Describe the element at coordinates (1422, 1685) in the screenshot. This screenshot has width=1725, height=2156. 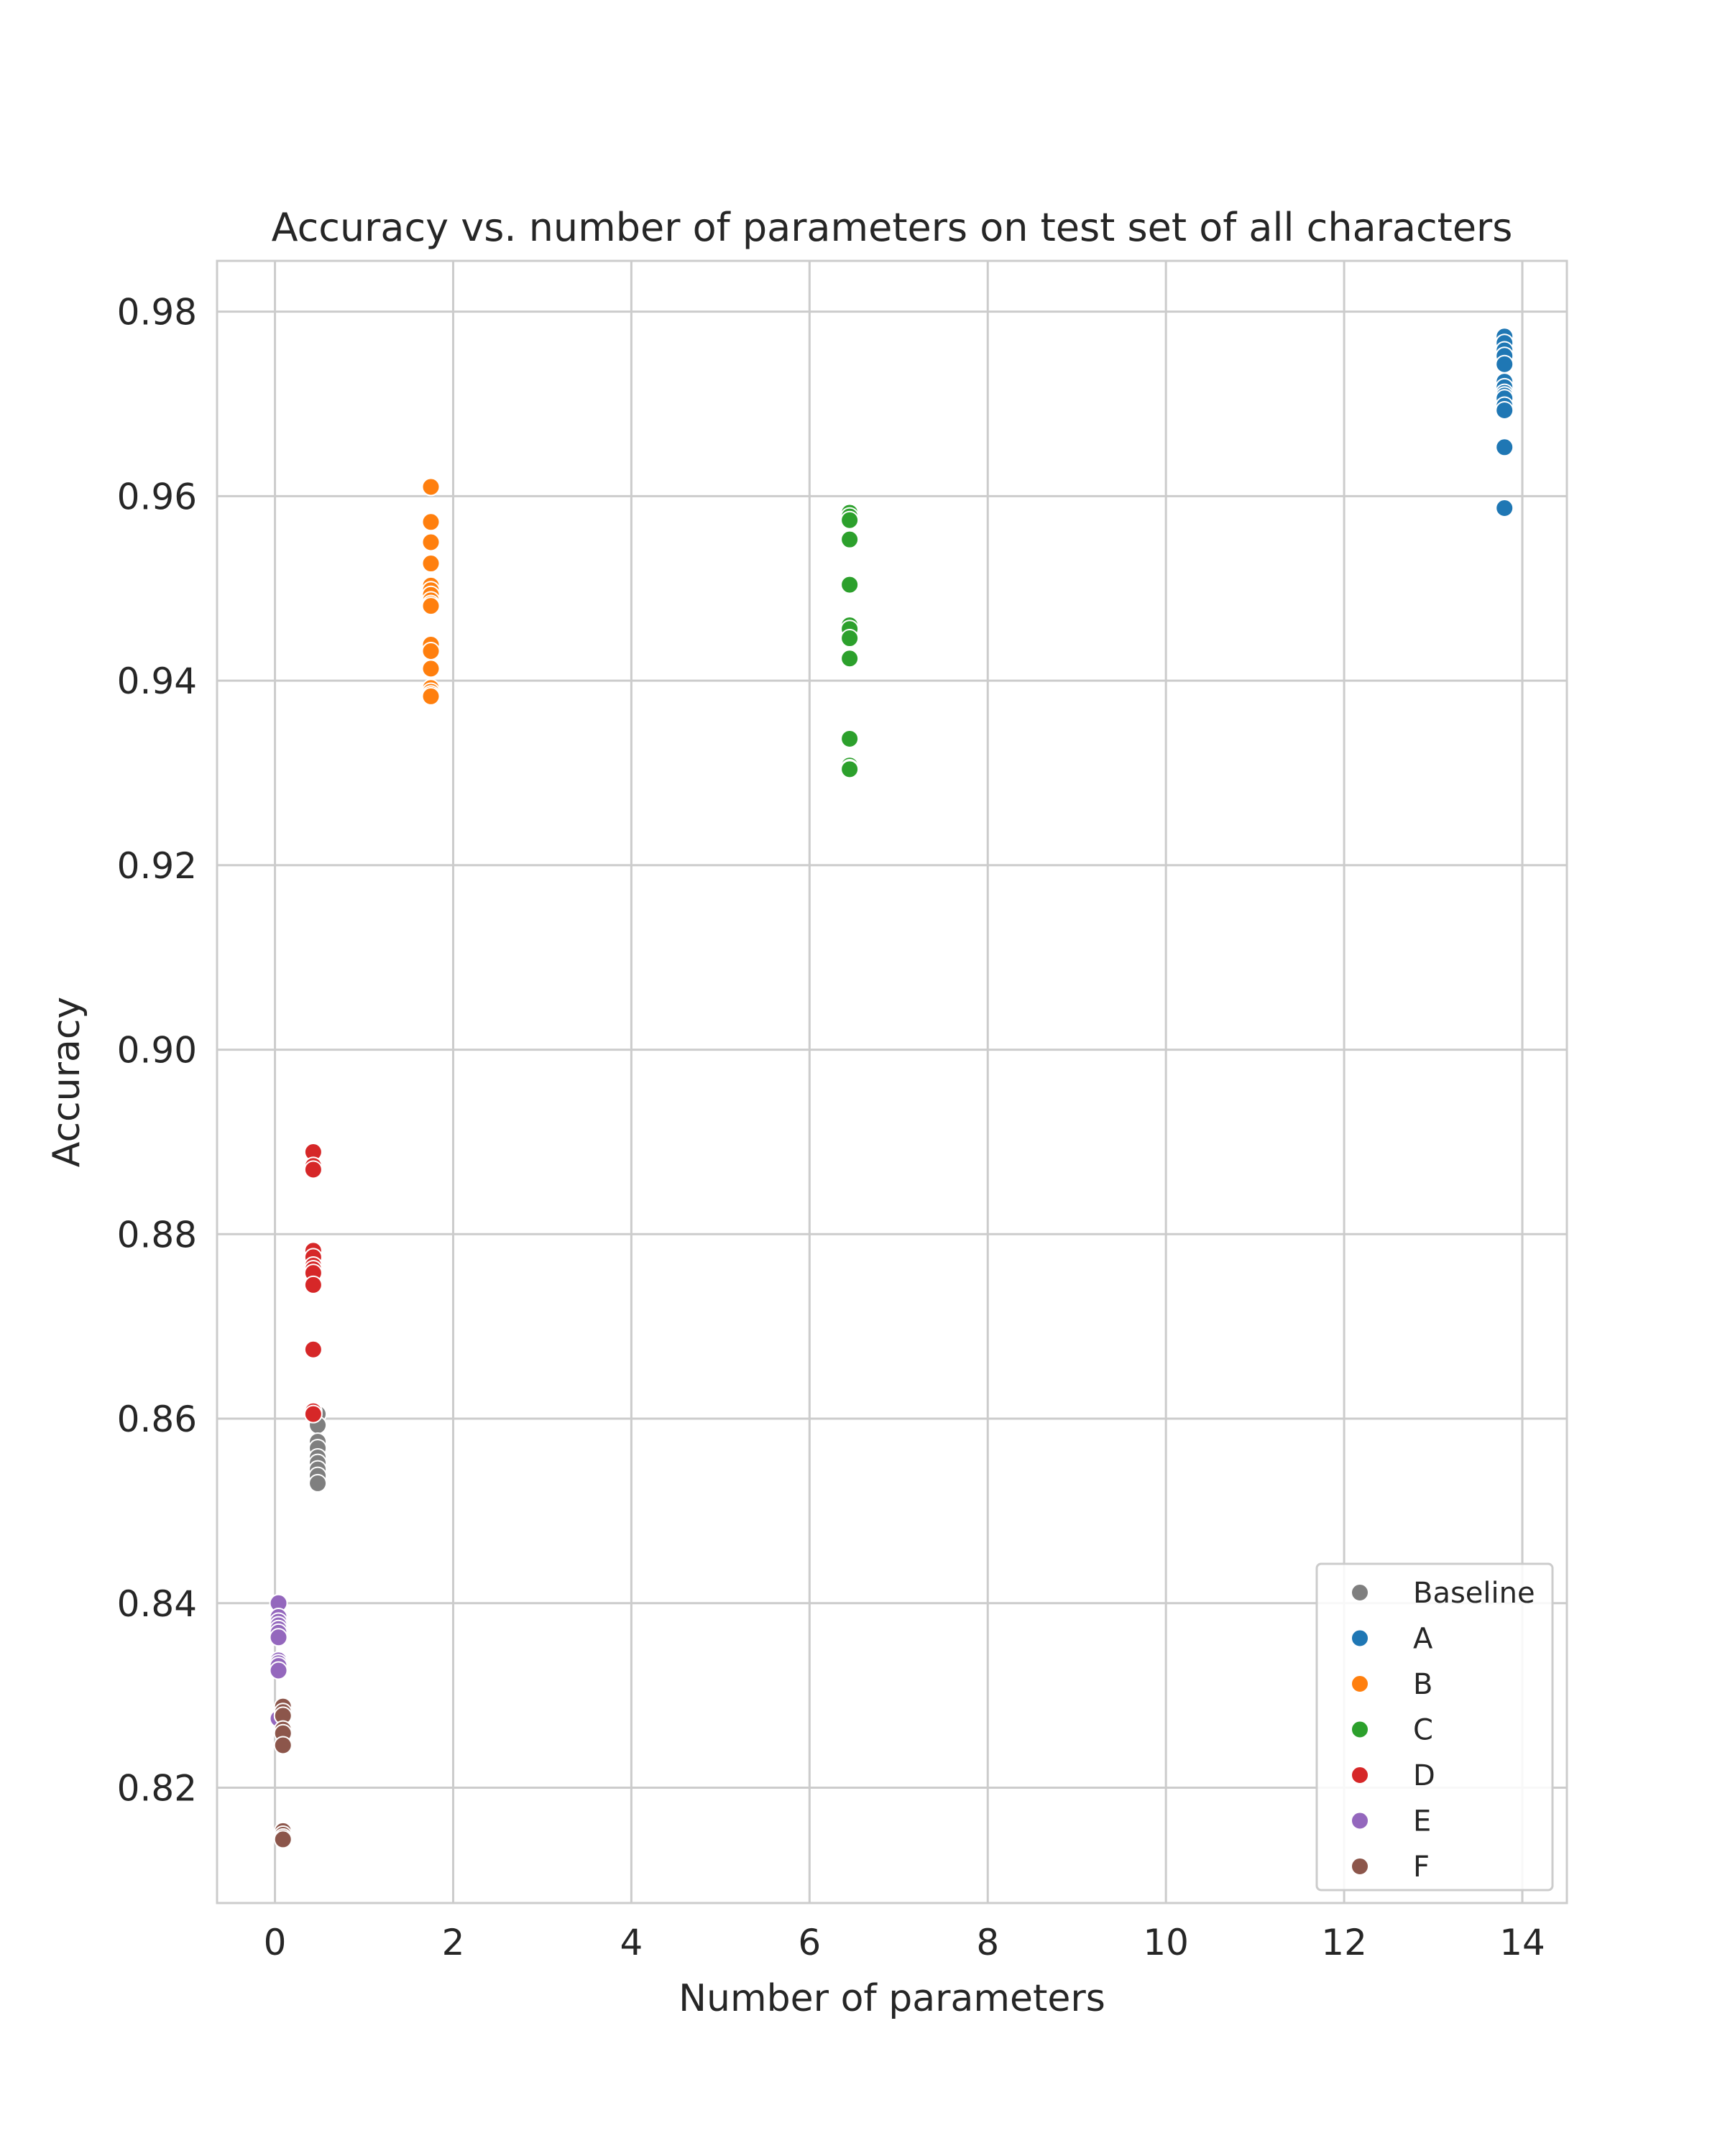
I see `legend-label: B` at that location.